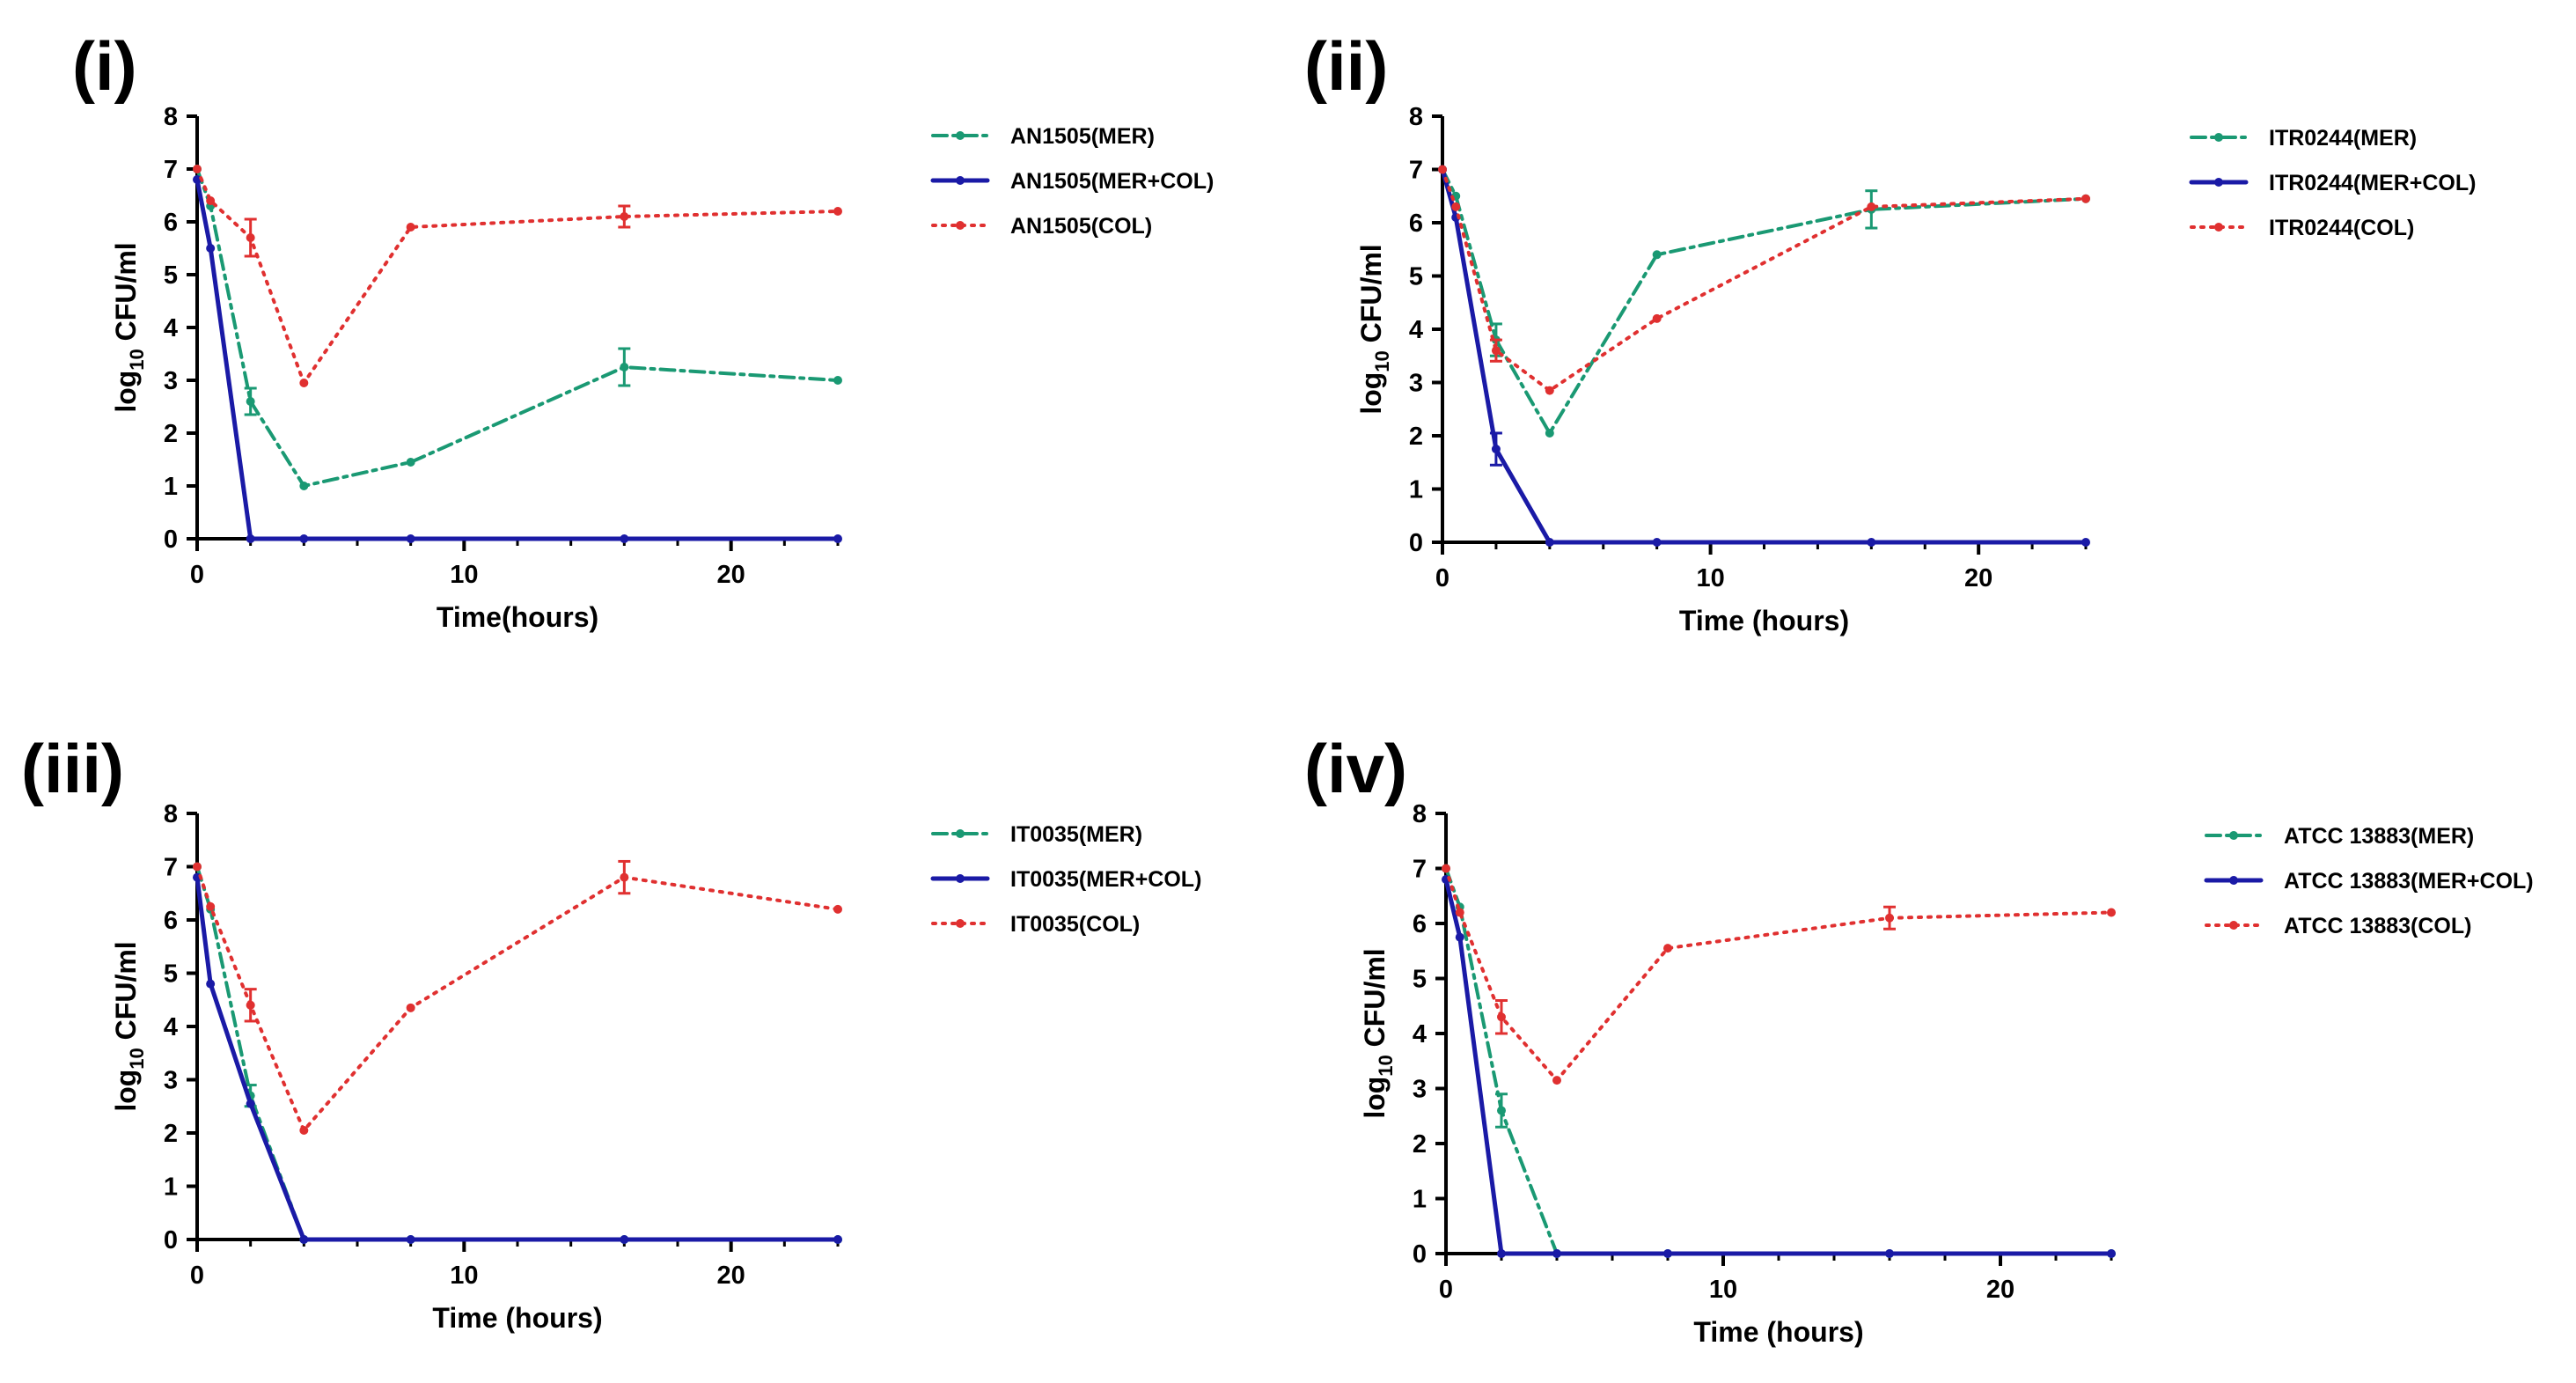  I want to click on legend-label: AN1505(MER+COL), so click(1112, 181).